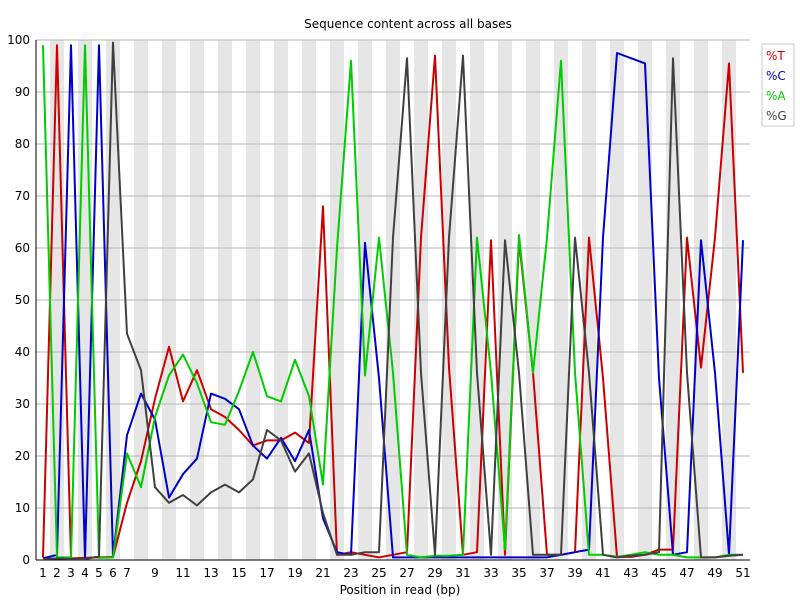 This screenshot has height=600, width=800. What do you see at coordinates (686, 573) in the screenshot?
I see `x-tick-label: 47` at bounding box center [686, 573].